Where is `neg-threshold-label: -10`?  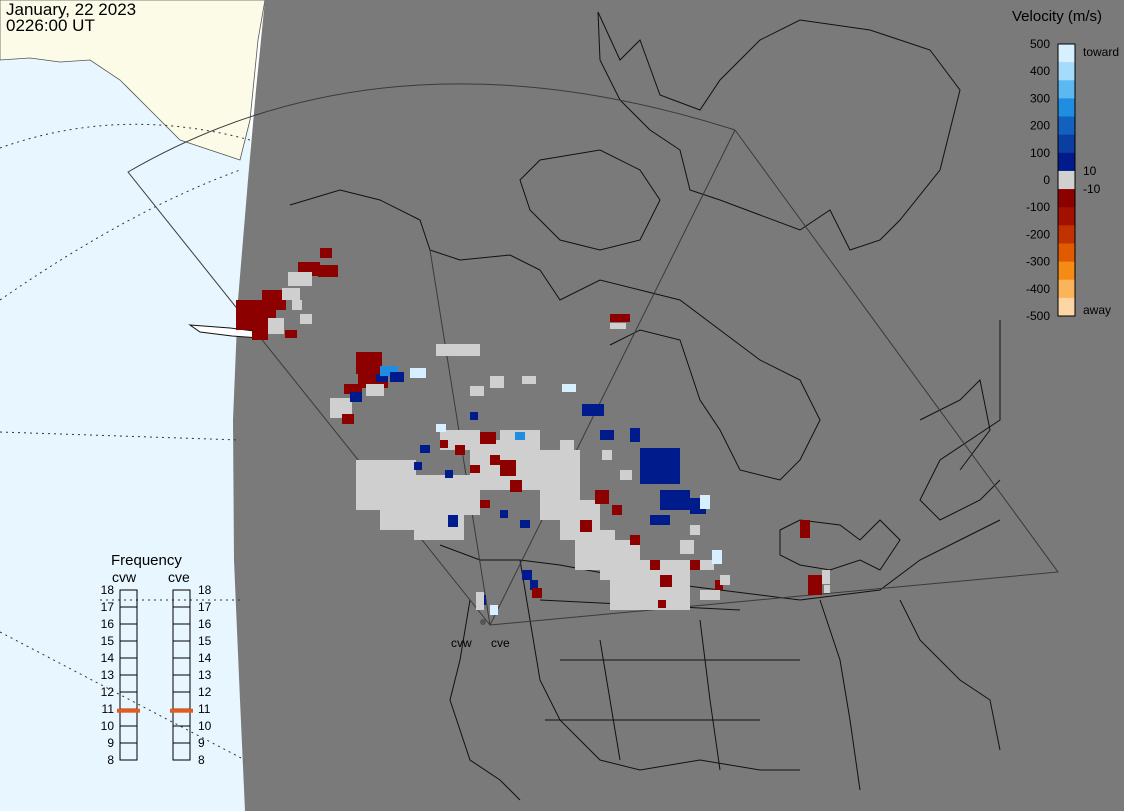 neg-threshold-label: -10 is located at coordinates (1092, 189).